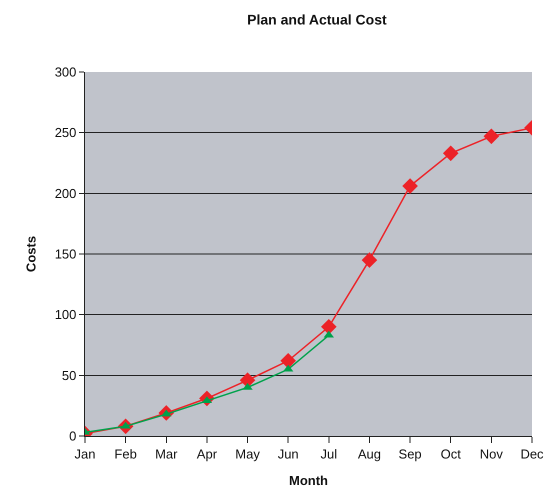  What do you see at coordinates (207, 454) in the screenshot?
I see `x-tick-label: Apr` at bounding box center [207, 454].